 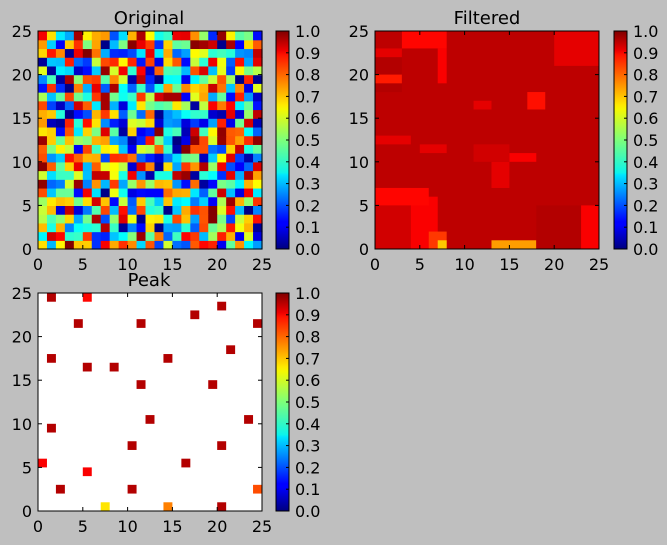 What do you see at coordinates (307, 337) in the screenshot?
I see `colorbar-tick-label: 0.8` at bounding box center [307, 337].